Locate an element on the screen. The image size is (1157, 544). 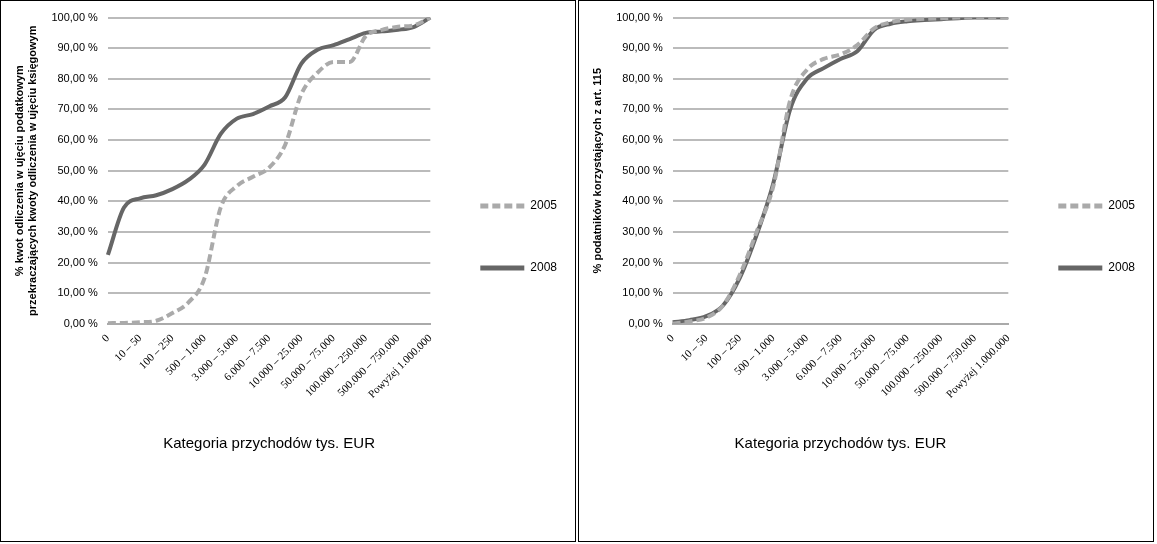
y-axis-title: % podatników korzystających z art. 115 is located at coordinates (596, 171).